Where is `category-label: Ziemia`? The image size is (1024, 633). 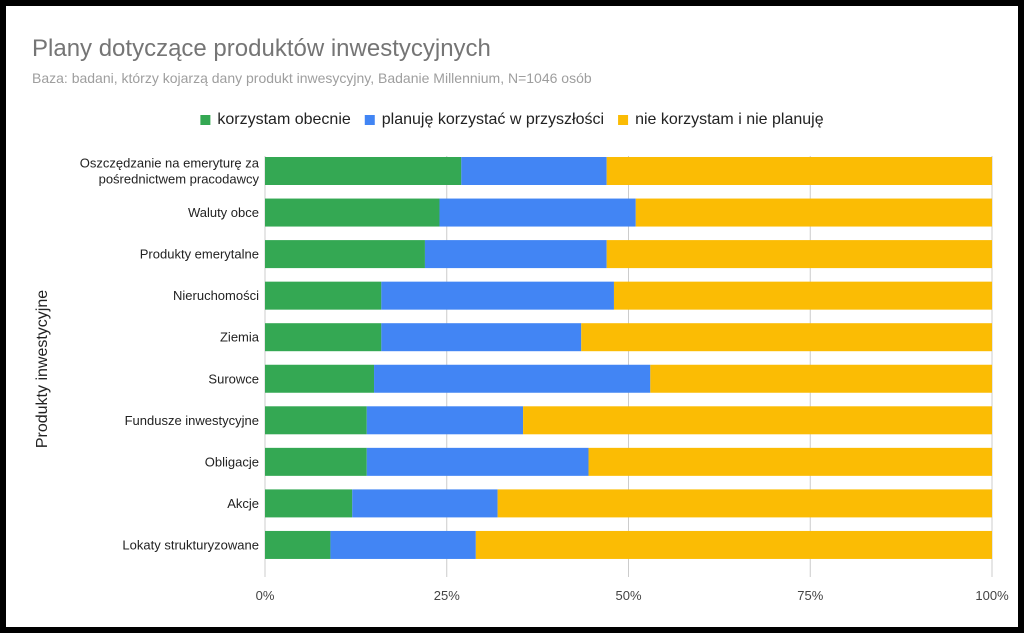
category-label: Ziemia is located at coordinates (240, 337).